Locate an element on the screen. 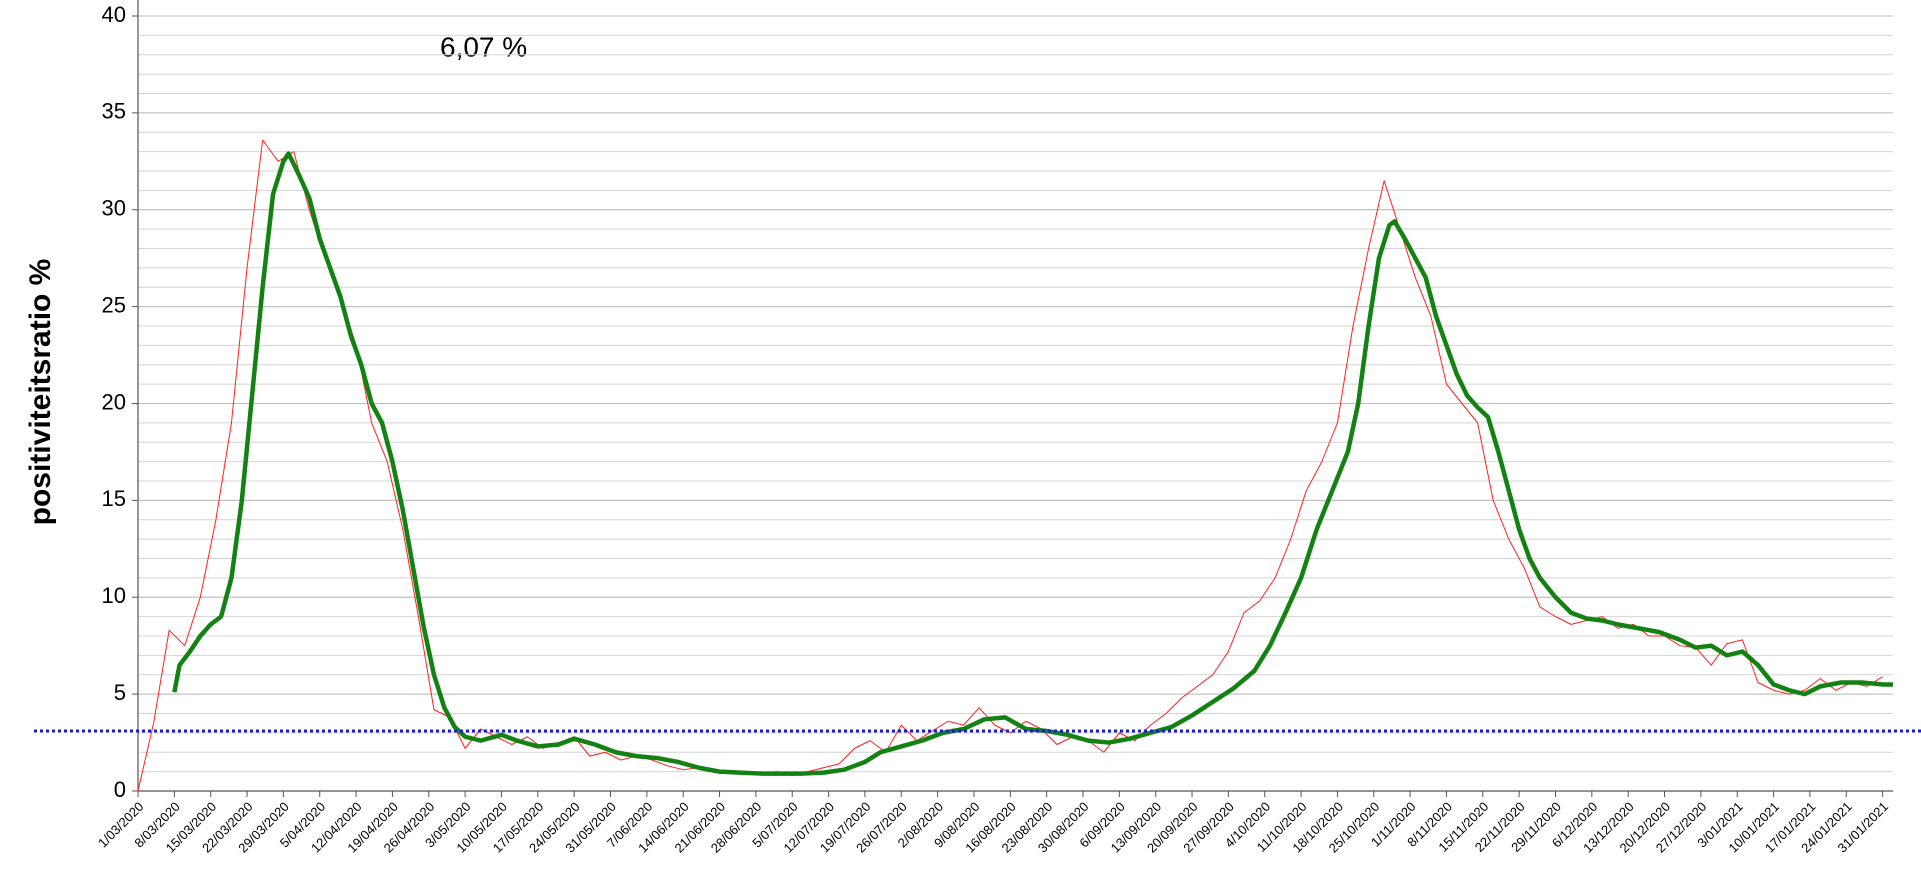  y-tick-label: 30 is located at coordinates (114, 208).